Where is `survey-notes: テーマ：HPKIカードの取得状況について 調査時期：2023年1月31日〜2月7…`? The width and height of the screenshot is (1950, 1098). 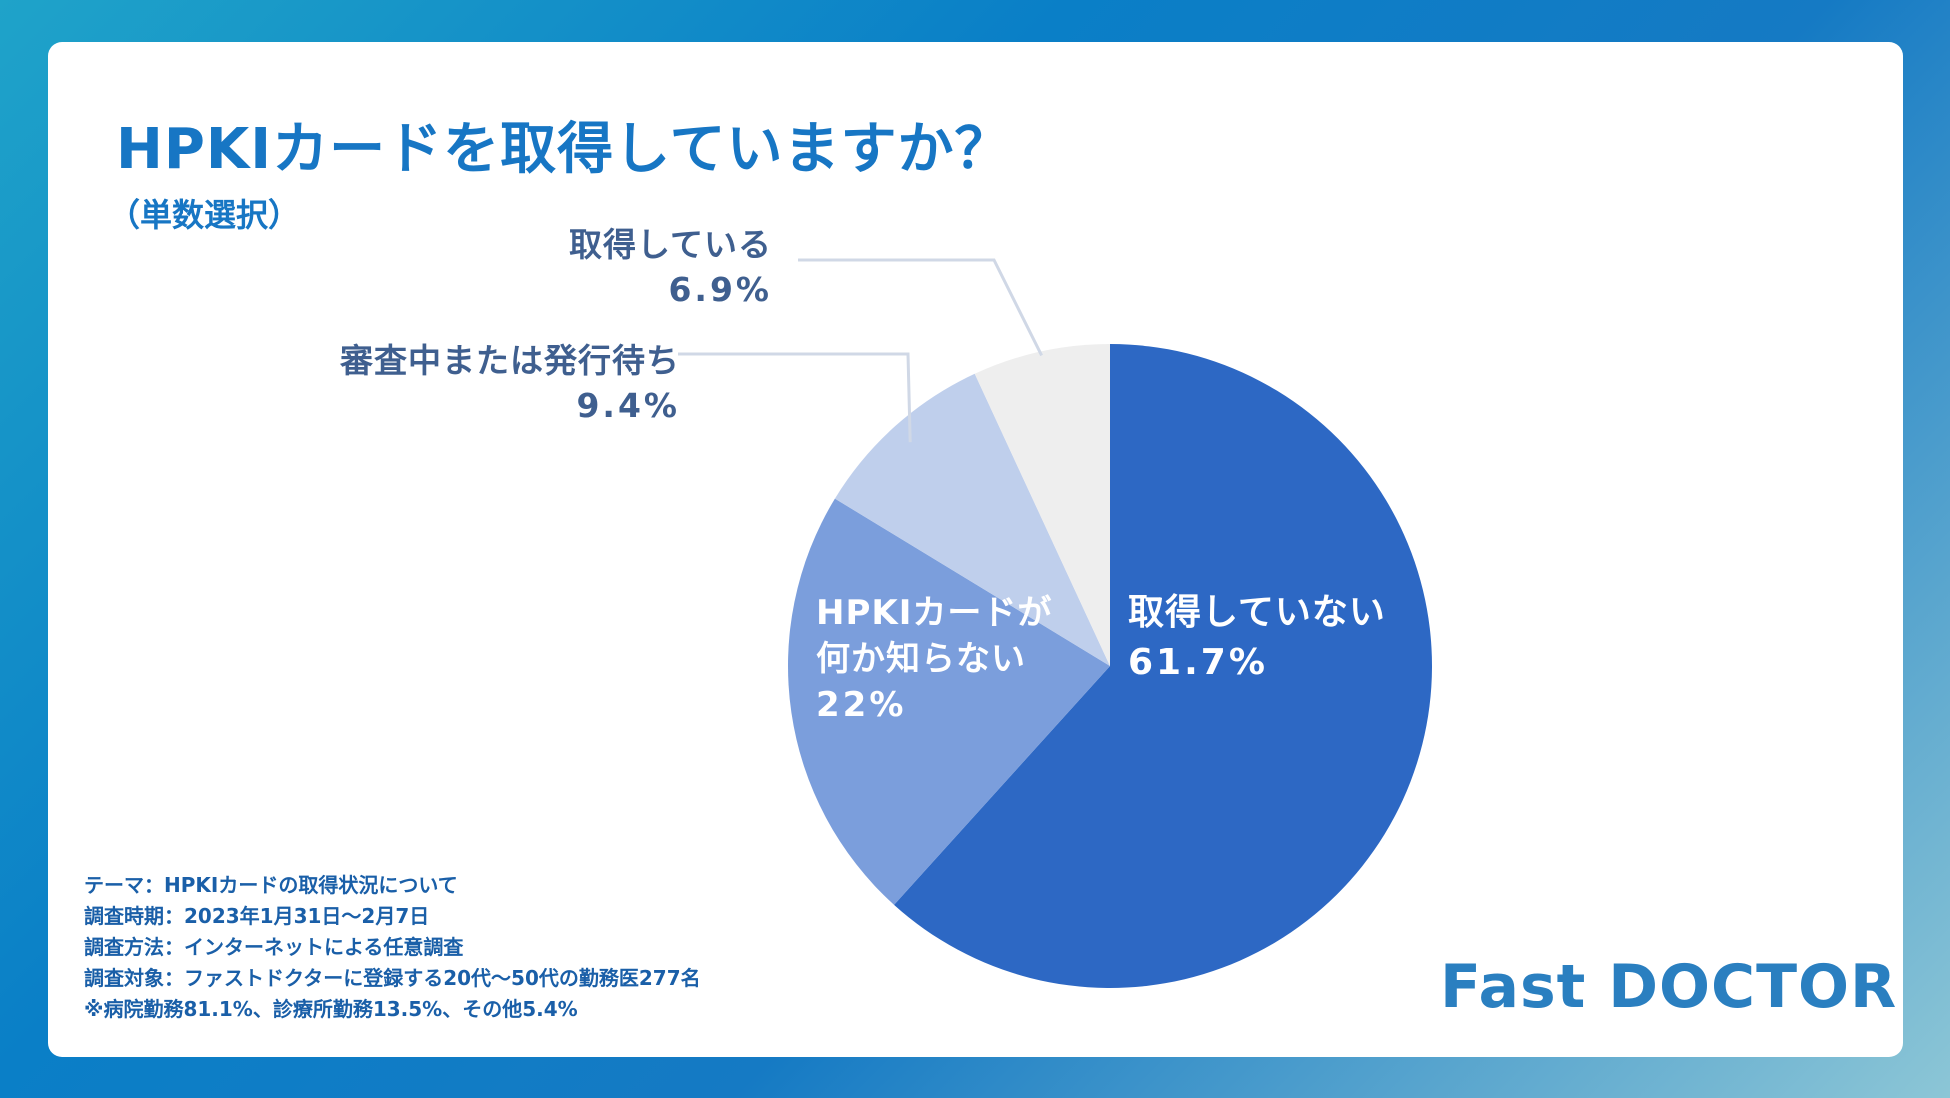 survey-notes: テーマ：HPKIカードの取得状況について 調査時期：2023年1月31日〜2月7… is located at coordinates (392, 947).